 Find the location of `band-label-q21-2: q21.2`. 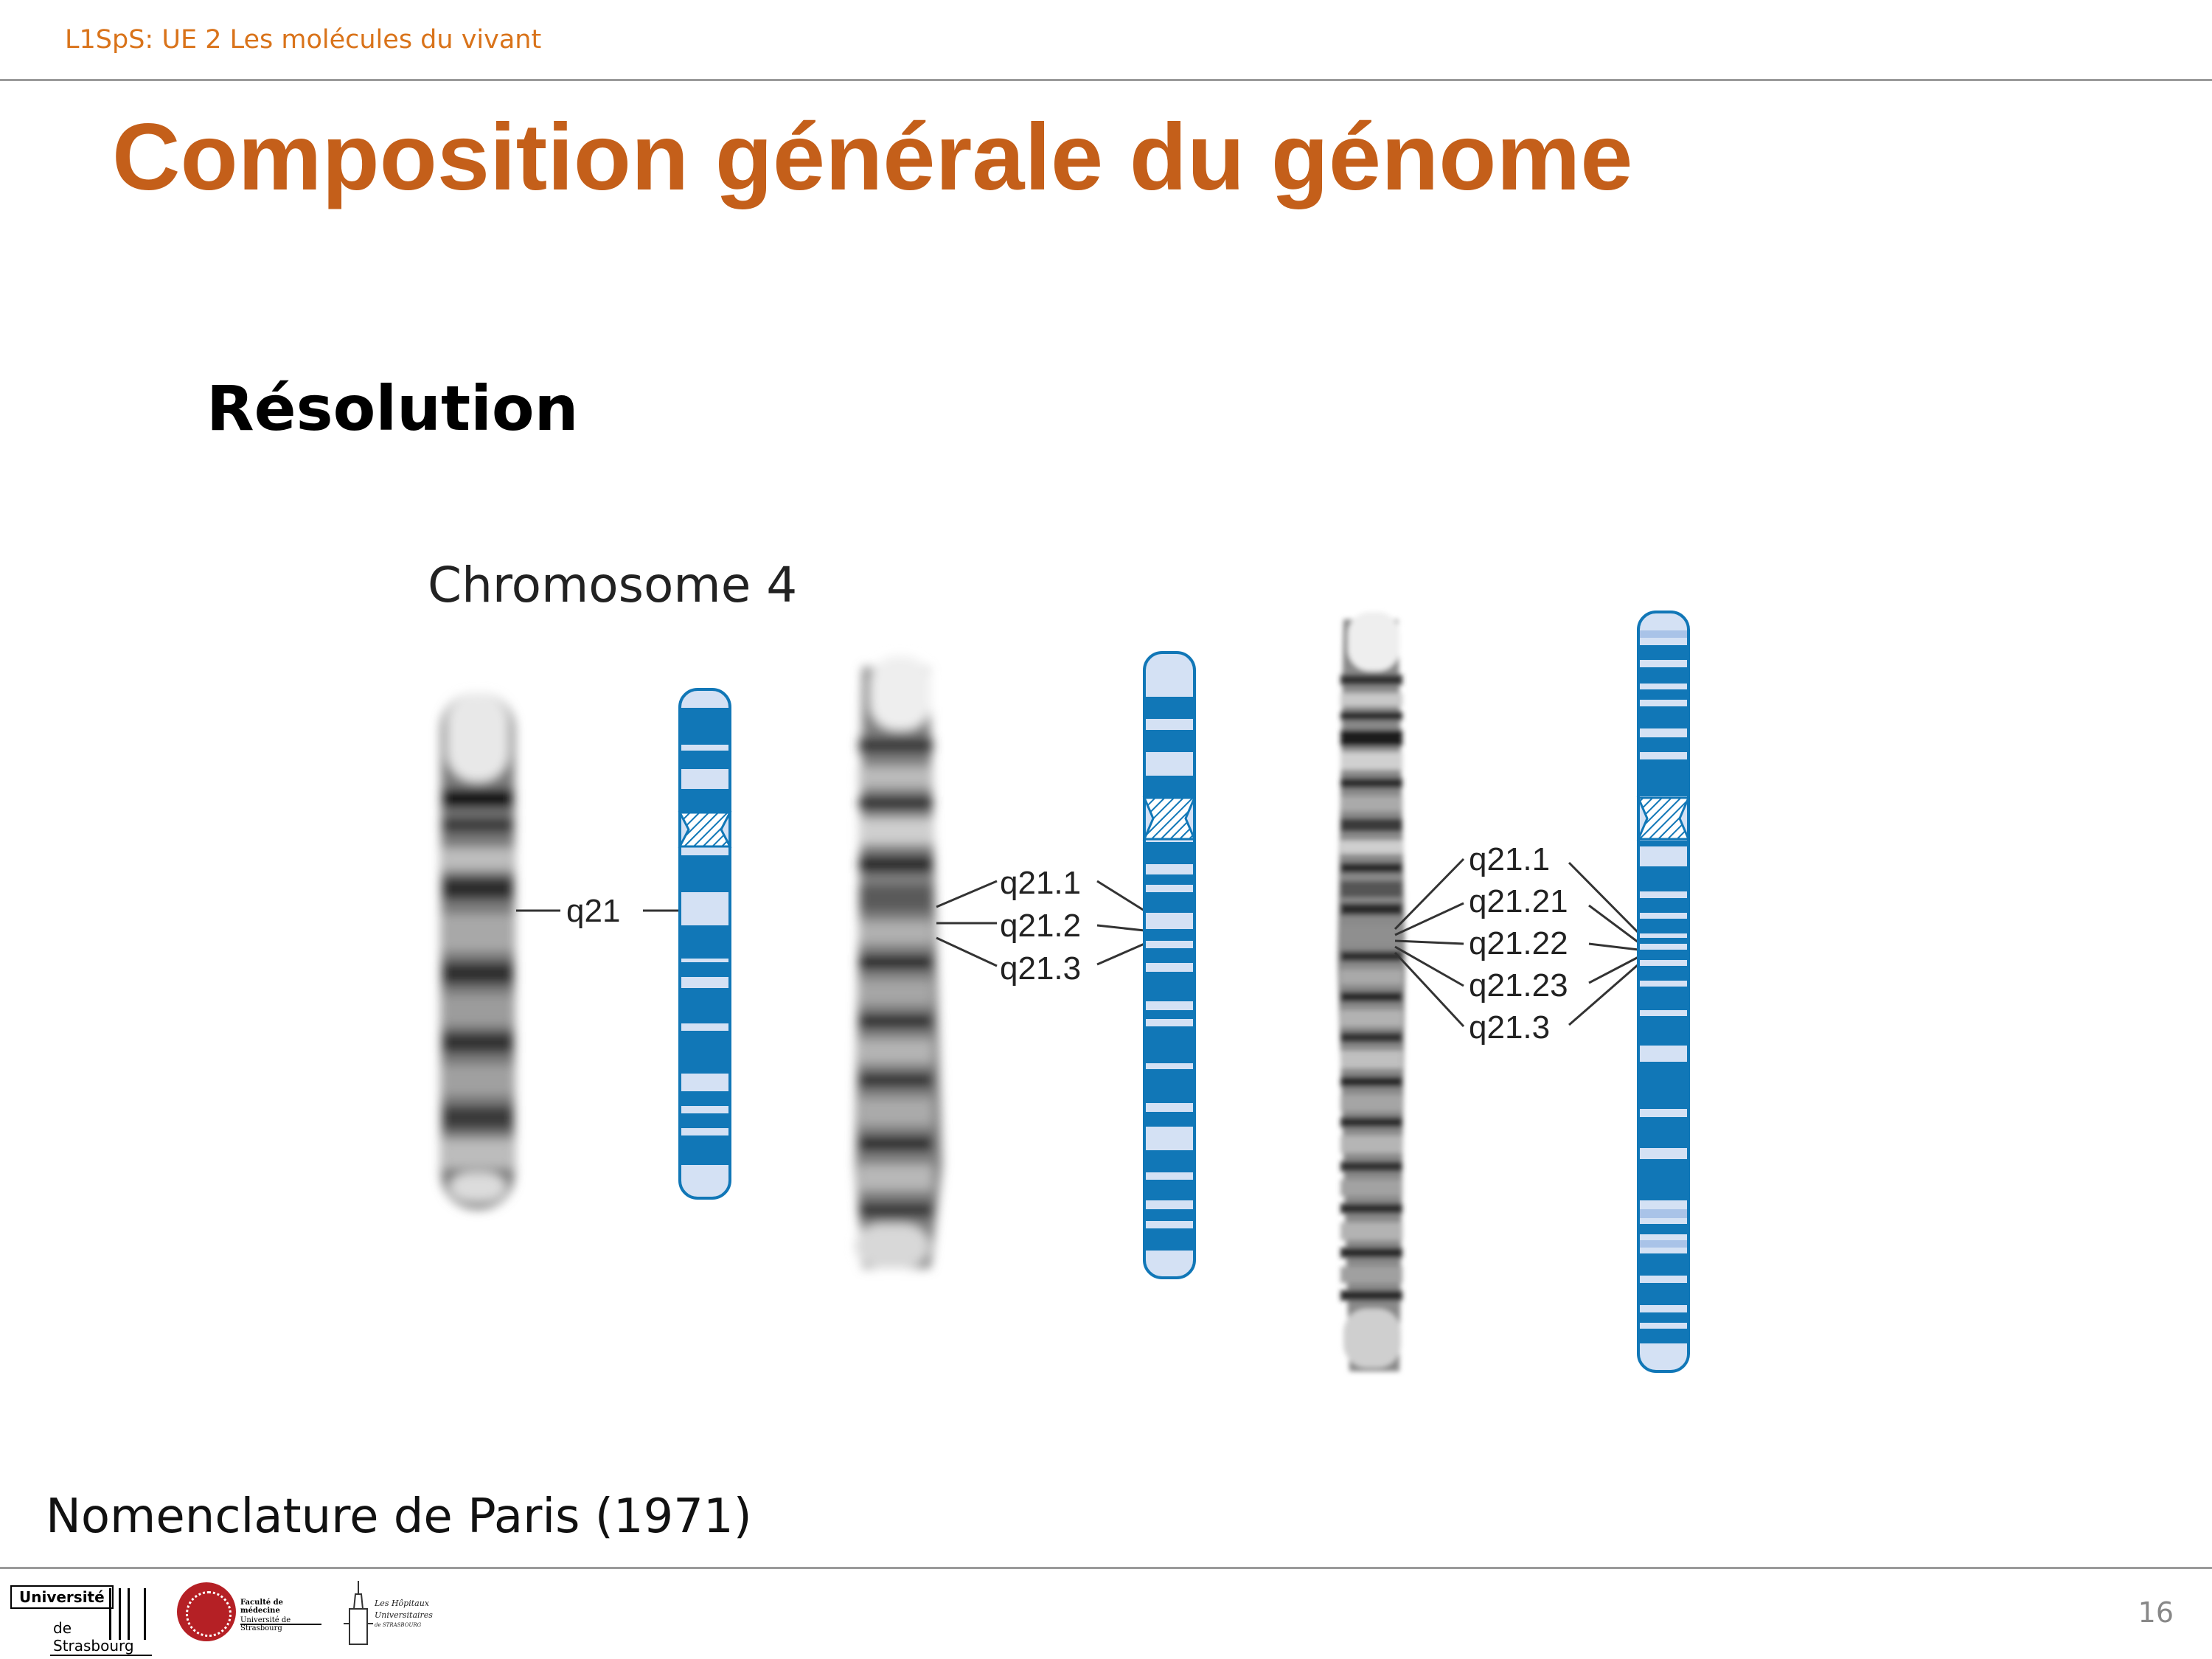

band-label-q21-2: q21.2 is located at coordinates (1040, 926).